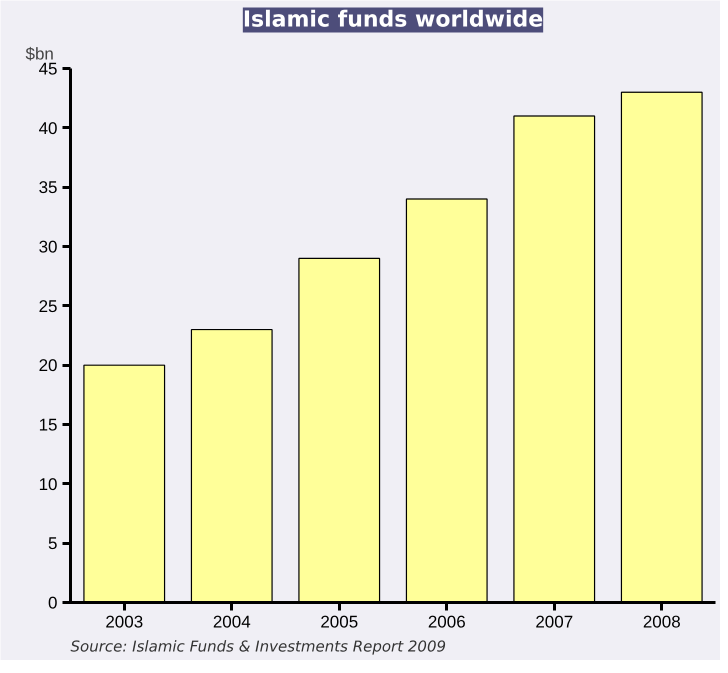  Describe the element at coordinates (48, 128) in the screenshot. I see `y-tick-label: 40` at that location.